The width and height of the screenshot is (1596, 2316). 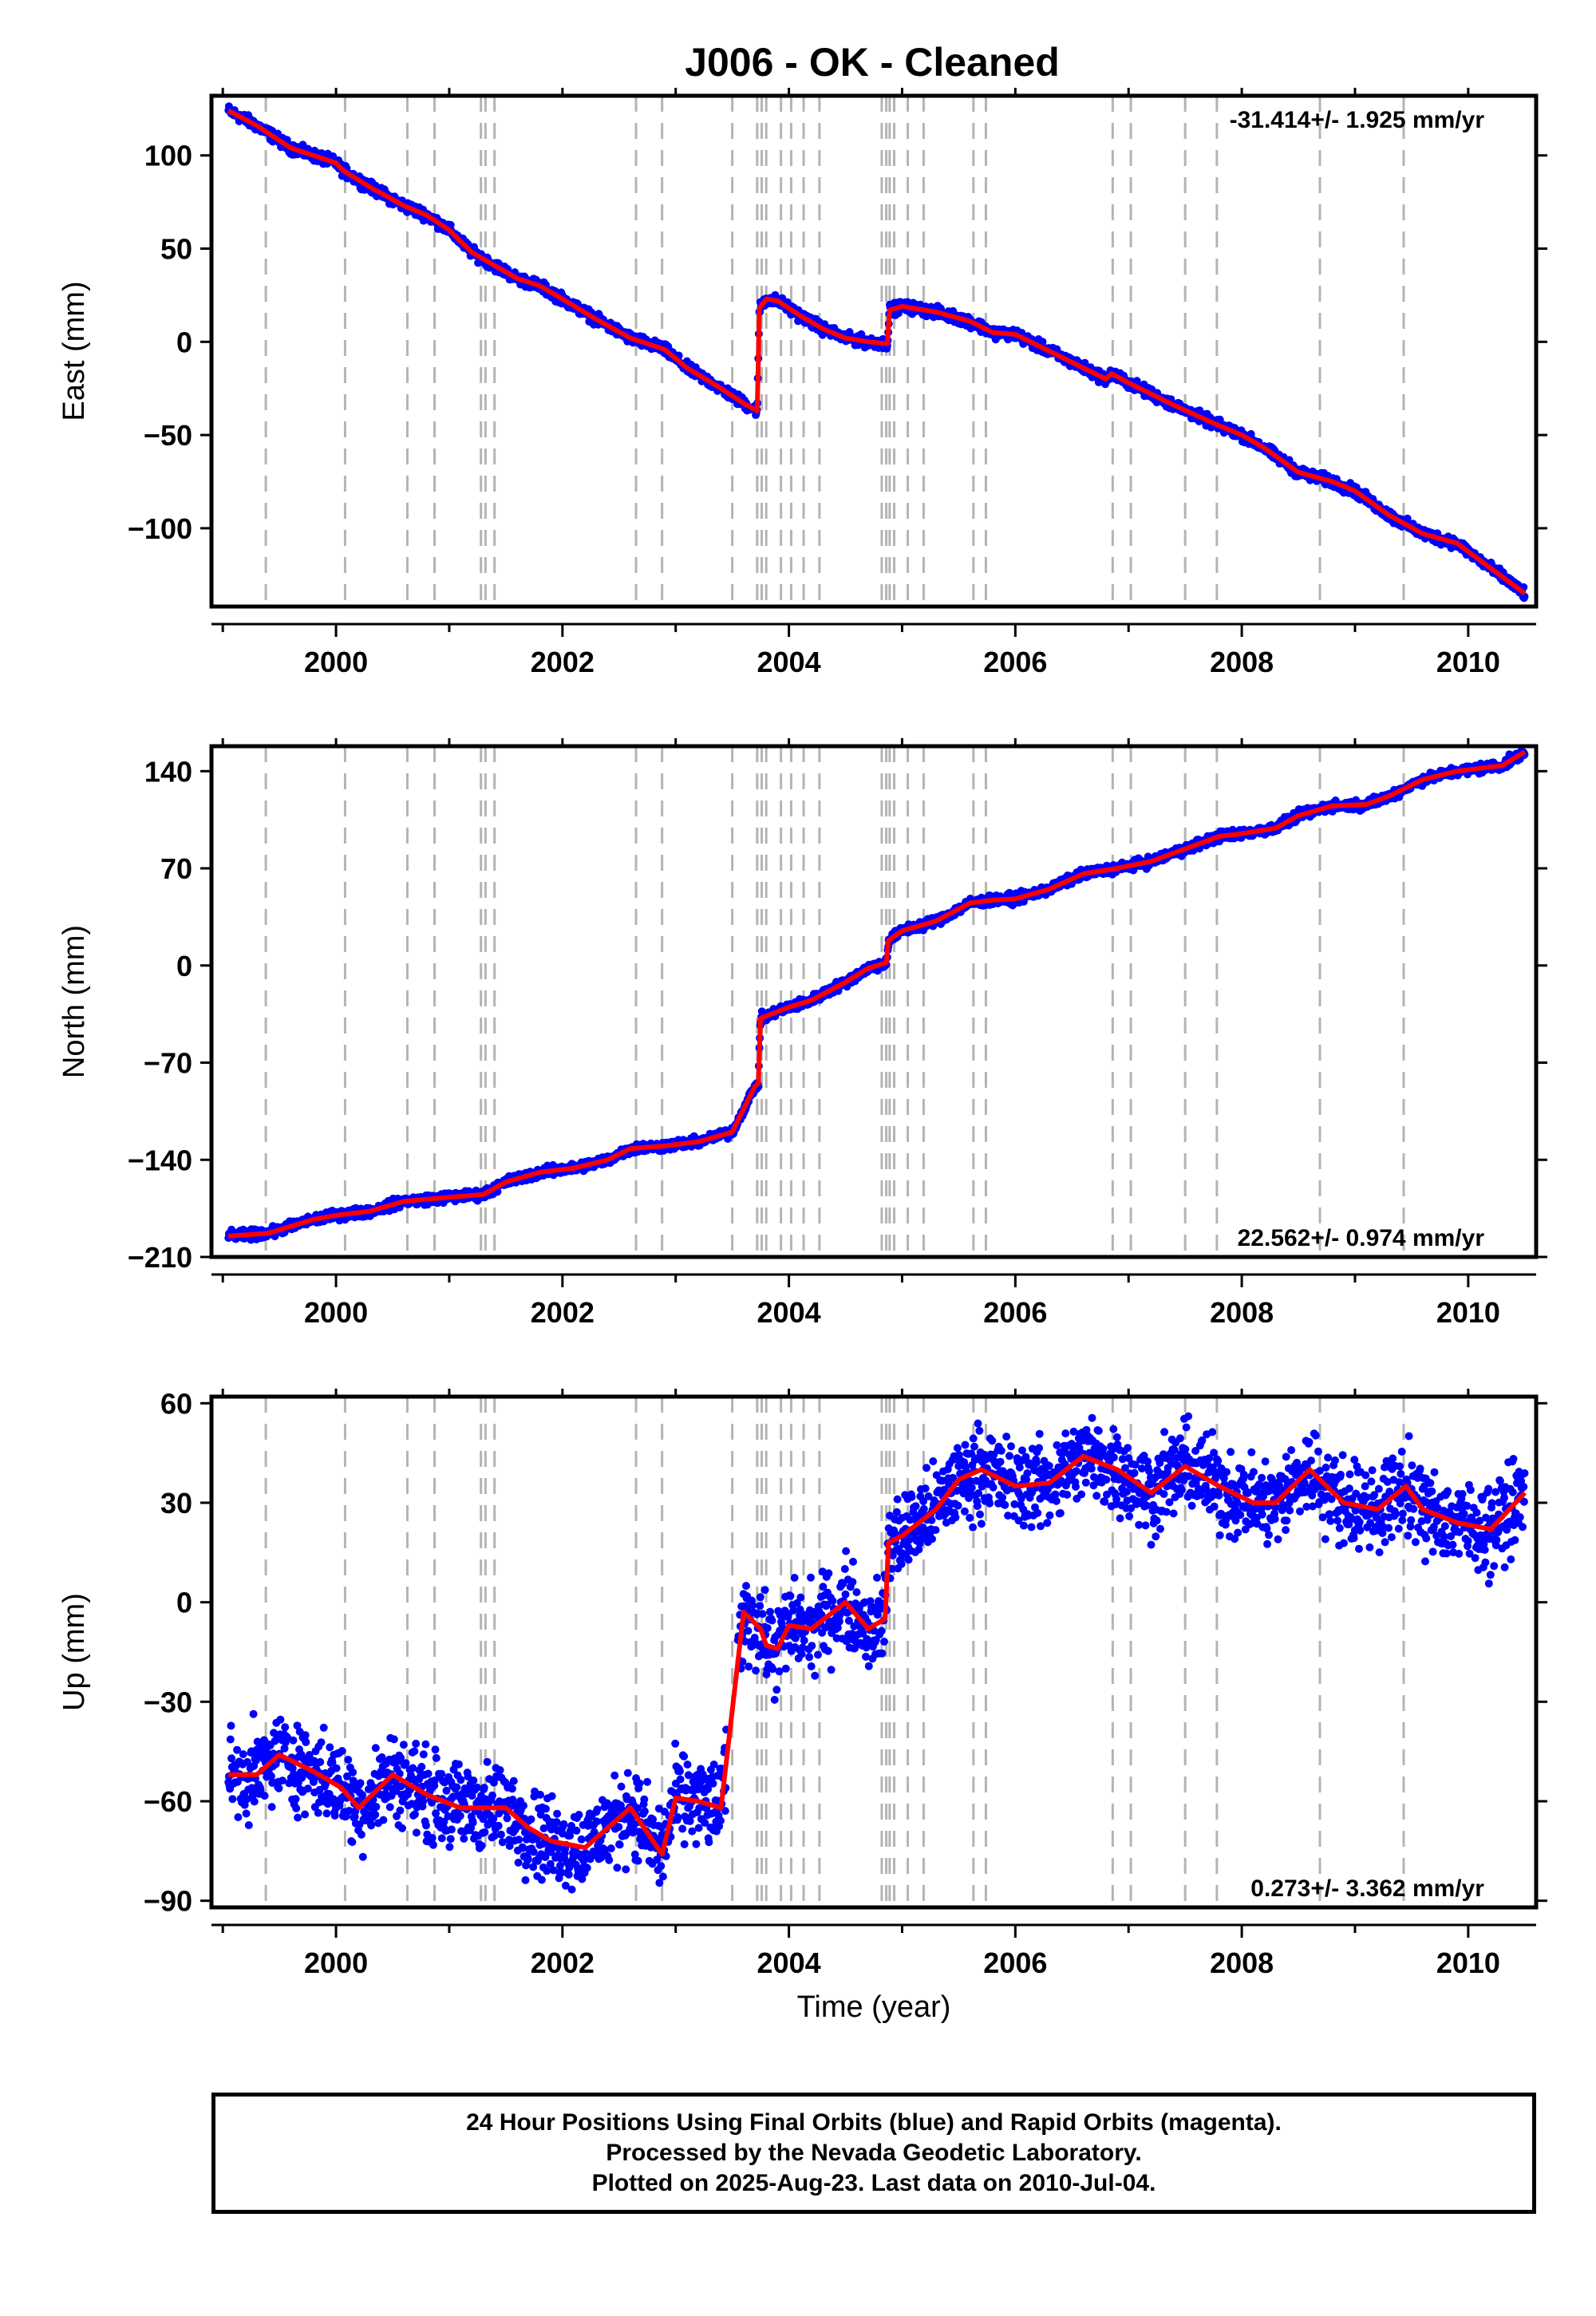 I want to click on y-tick-label: −50, so click(x=168, y=435).